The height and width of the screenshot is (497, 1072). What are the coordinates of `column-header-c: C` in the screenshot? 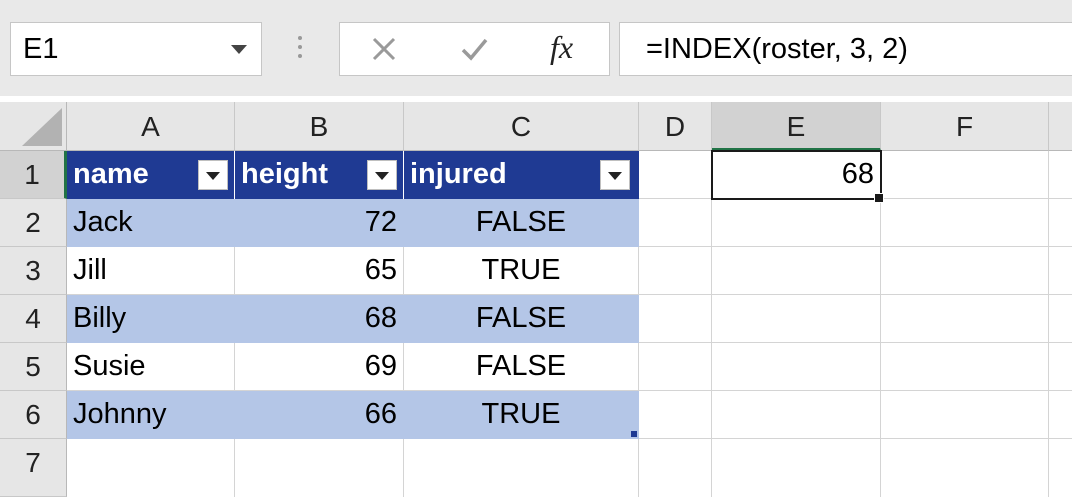 It's located at (521, 126).